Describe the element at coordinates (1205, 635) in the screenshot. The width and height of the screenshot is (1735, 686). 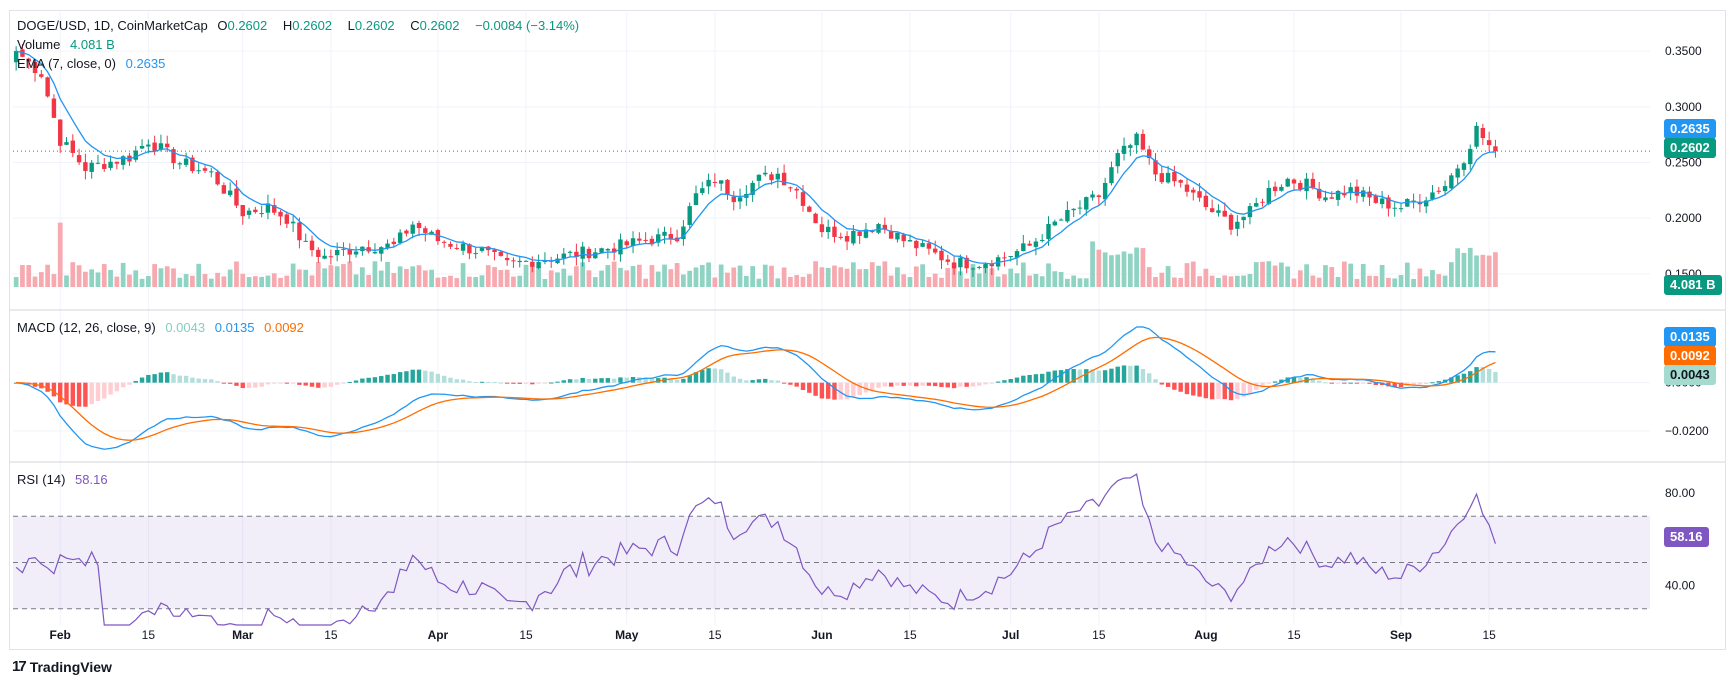
I see `time-tick-label: Aug` at that location.